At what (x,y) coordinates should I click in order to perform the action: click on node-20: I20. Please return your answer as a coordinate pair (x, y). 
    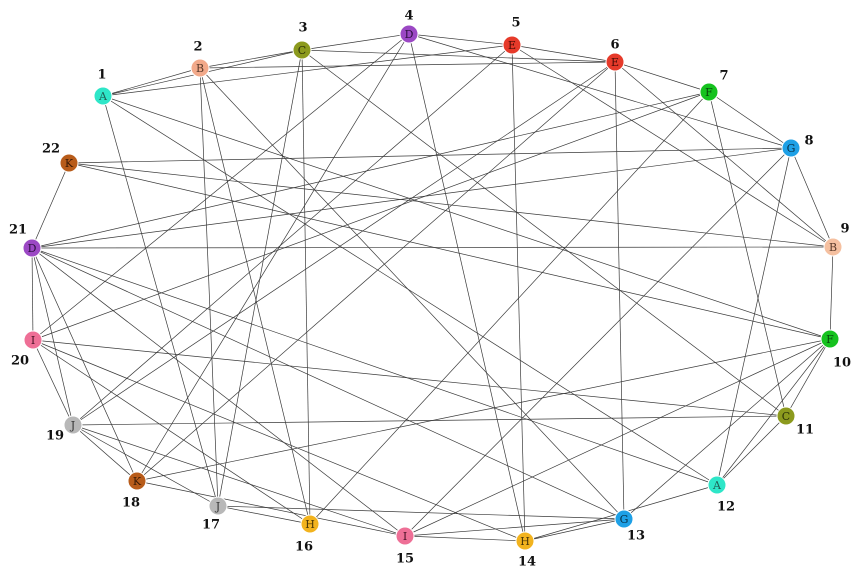
    Looking at the image, I should click on (27, 349).